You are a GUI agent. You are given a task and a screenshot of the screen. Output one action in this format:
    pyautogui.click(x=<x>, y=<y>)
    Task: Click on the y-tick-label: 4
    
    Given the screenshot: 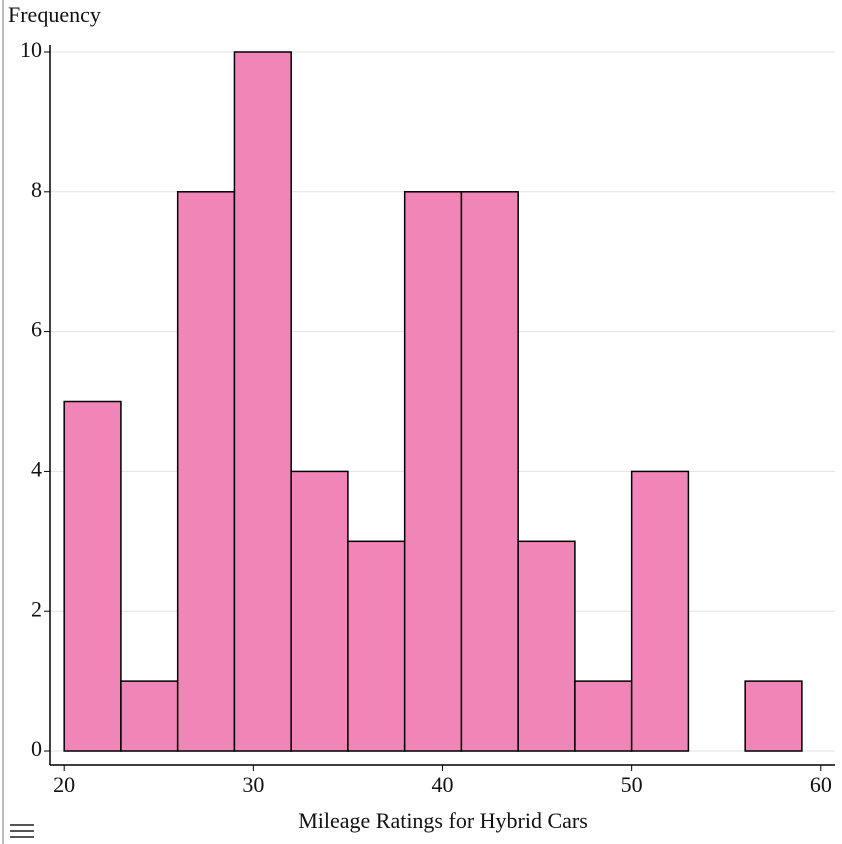 What is the action you would take?
    pyautogui.click(x=36, y=468)
    